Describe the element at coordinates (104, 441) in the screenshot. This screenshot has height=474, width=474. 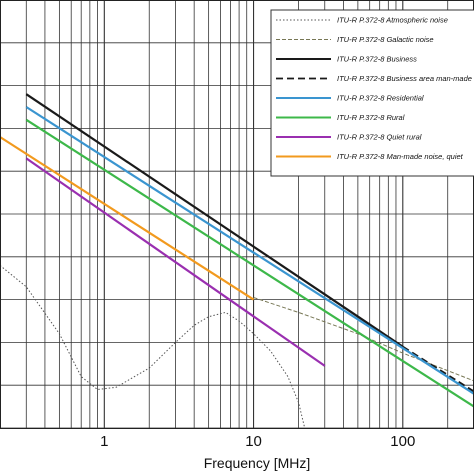
I see `x-tick-label: 1` at that location.